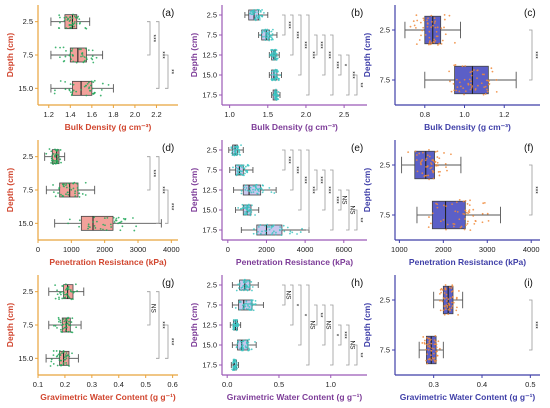 Image resolution: width=550 pixels, height=408 pixels. What do you see at coordinates (92, 114) in the screenshot?
I see `x-tick-label: 1.6` at bounding box center [92, 114].